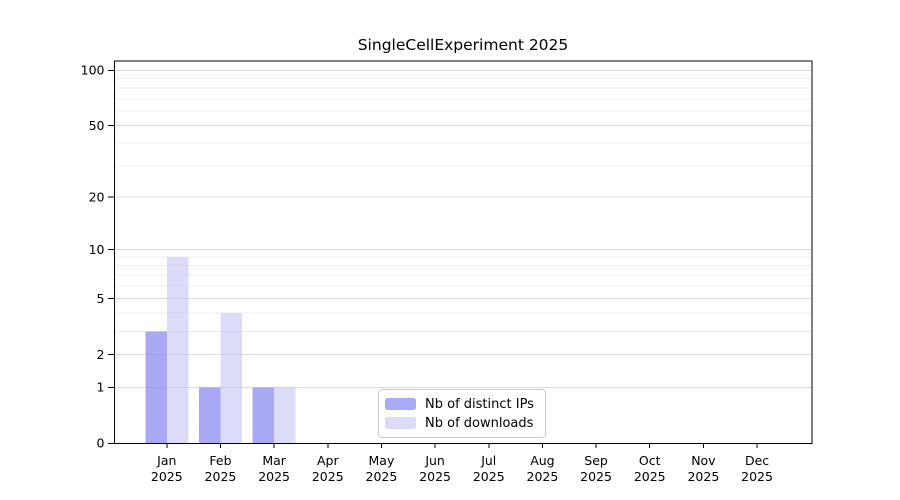  Describe the element at coordinates (400, 404) in the screenshot. I see `legend-swatch-distinct-ips-icon` at that location.